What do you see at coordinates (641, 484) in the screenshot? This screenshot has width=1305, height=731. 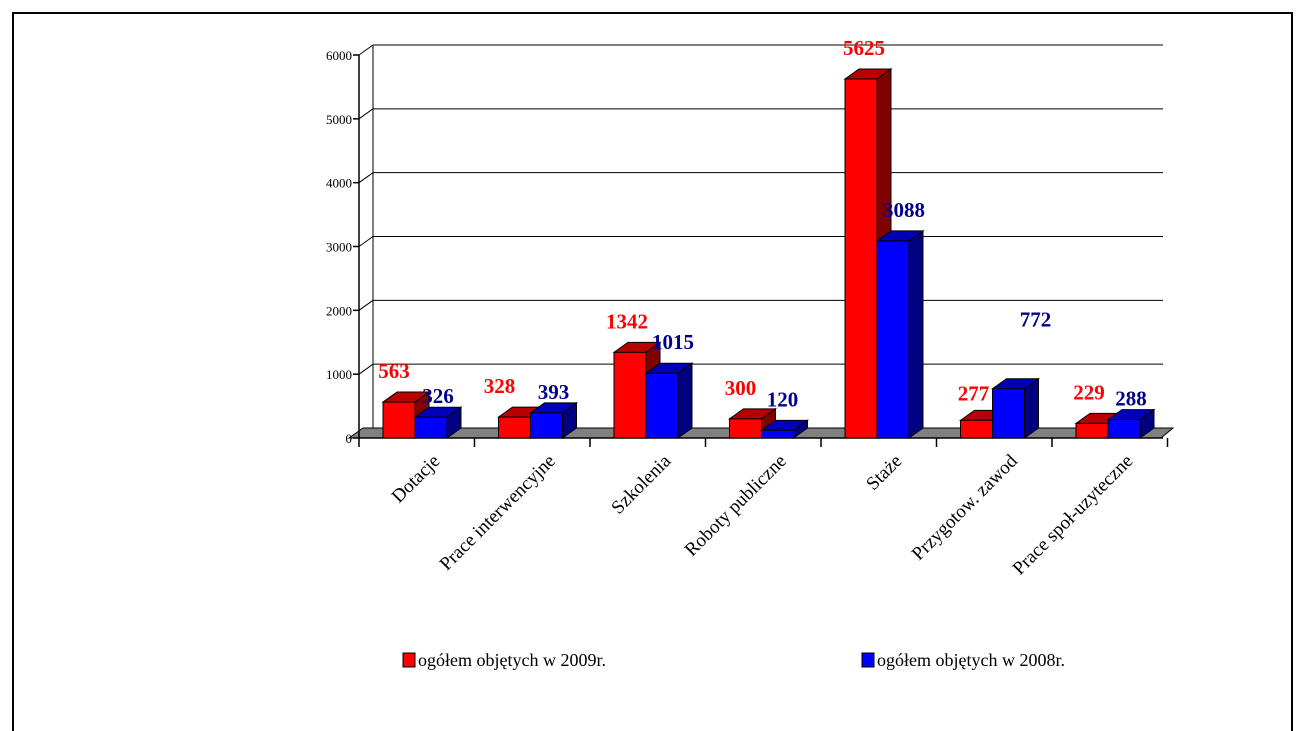 I see `category-label: Szkolenia` at bounding box center [641, 484].